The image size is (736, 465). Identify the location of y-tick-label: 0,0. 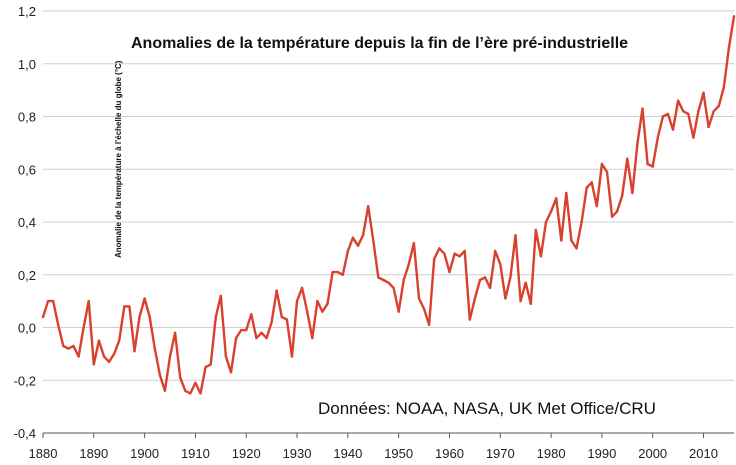
(27, 328).